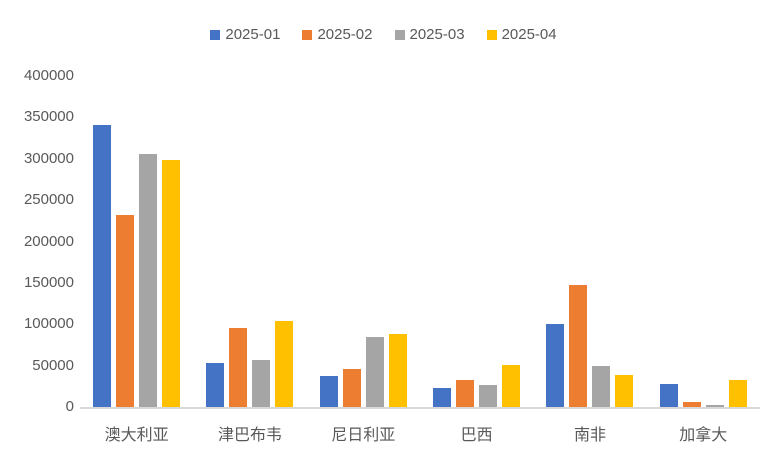  What do you see at coordinates (465, 393) in the screenshot?
I see `bar-巴西-2025-02` at bounding box center [465, 393].